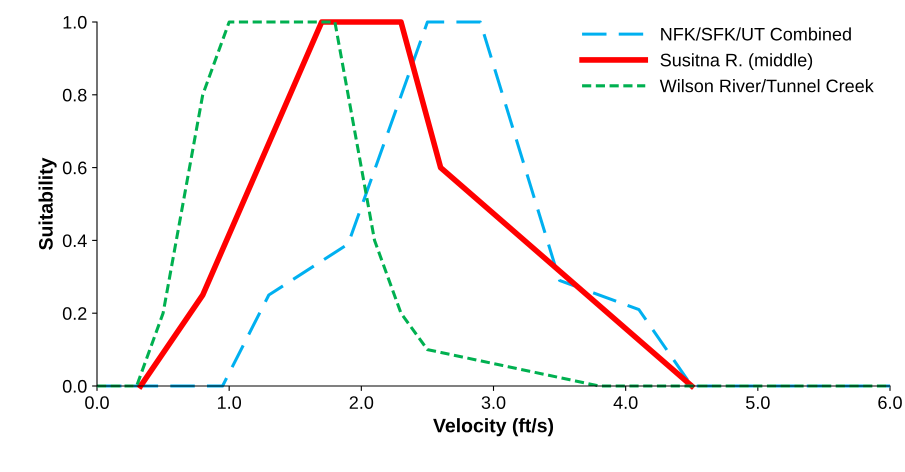 This screenshot has height=472, width=905. I want to click on legend-label: Wilson River/Tunnel Creek, so click(767, 85).